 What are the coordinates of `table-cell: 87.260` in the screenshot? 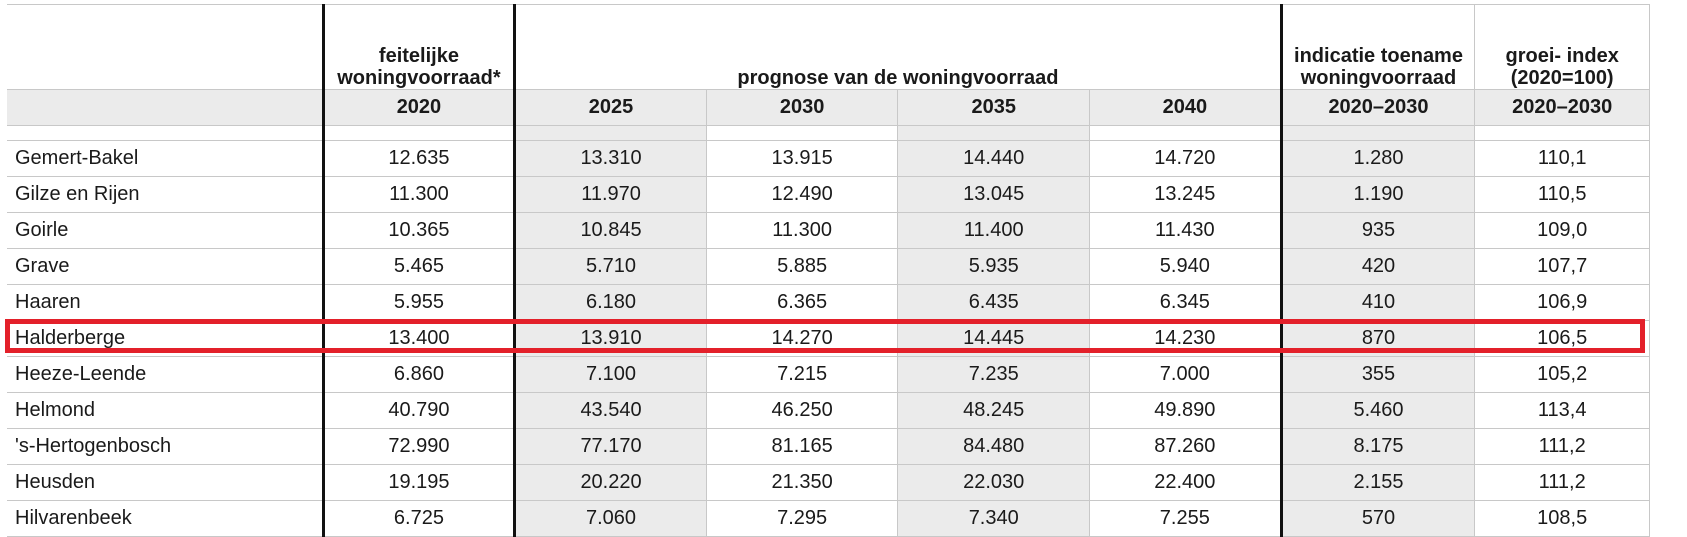 It's located at (1186, 446).